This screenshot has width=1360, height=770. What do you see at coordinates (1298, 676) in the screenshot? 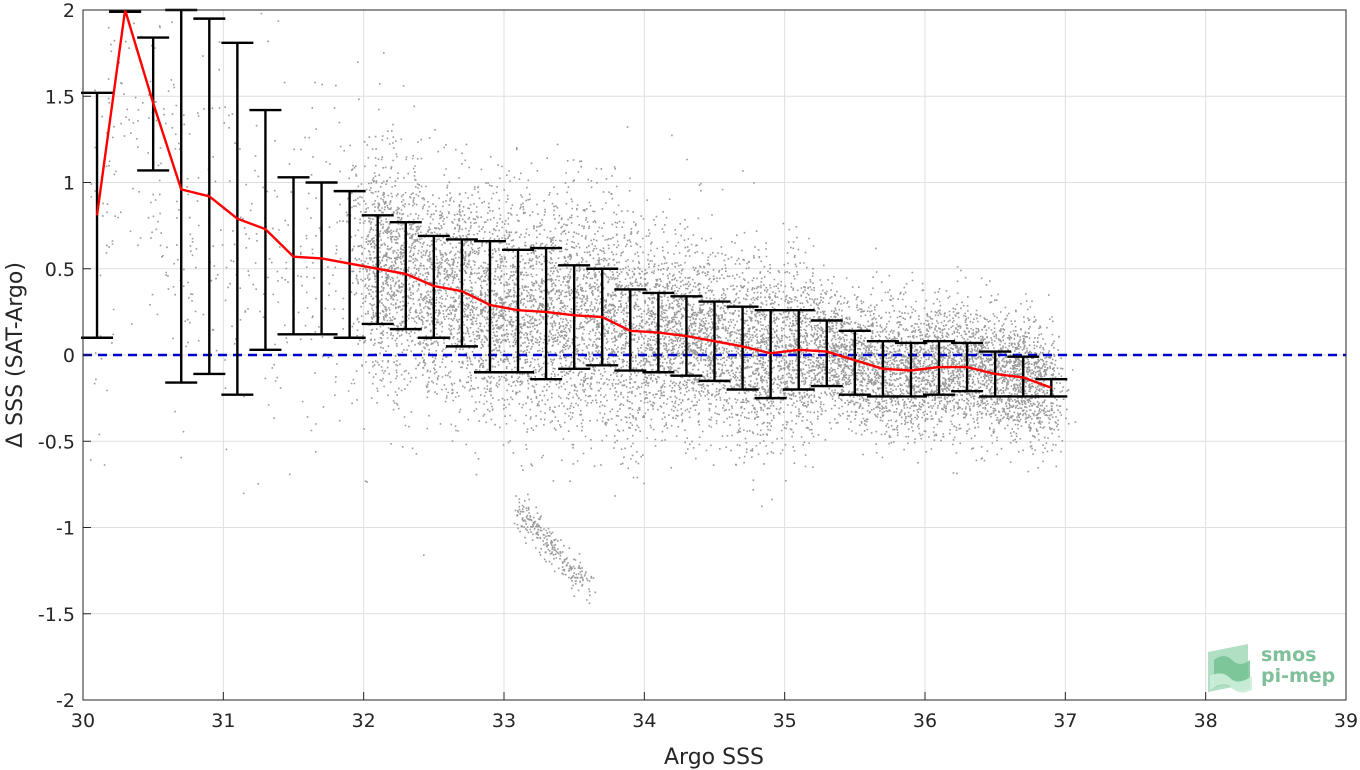
I see `svg-text: pi-mep` at bounding box center [1298, 676].